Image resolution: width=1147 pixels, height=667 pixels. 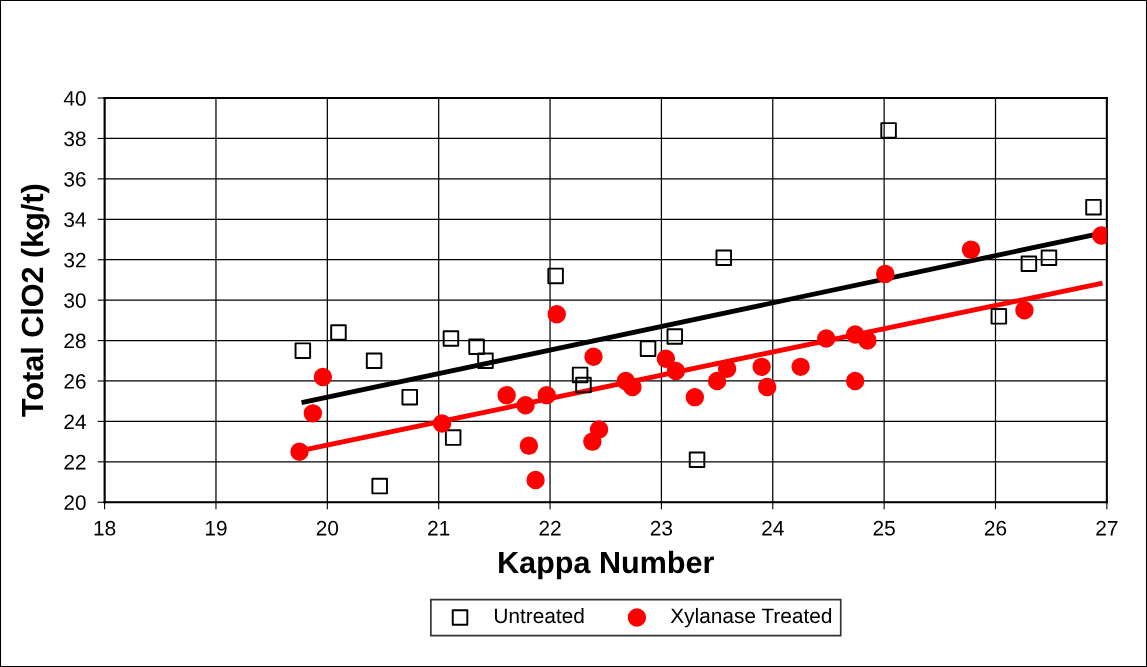 What do you see at coordinates (661, 528) in the screenshot?
I see `x-tick-label: 23` at bounding box center [661, 528].